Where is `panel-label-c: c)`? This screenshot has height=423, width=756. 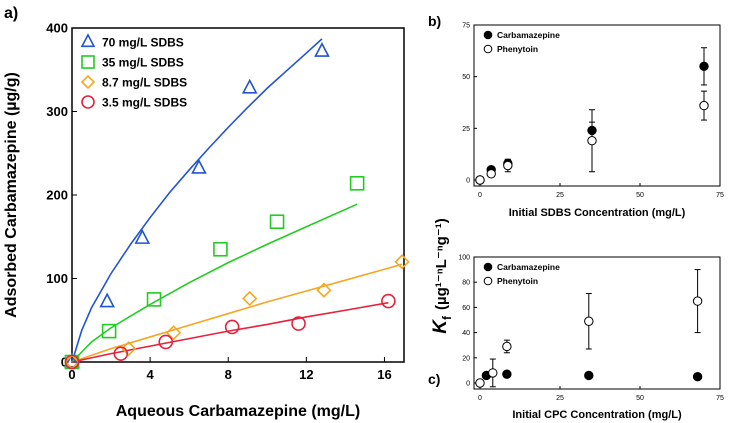 panel-label-c: c) is located at coordinates (434, 379).